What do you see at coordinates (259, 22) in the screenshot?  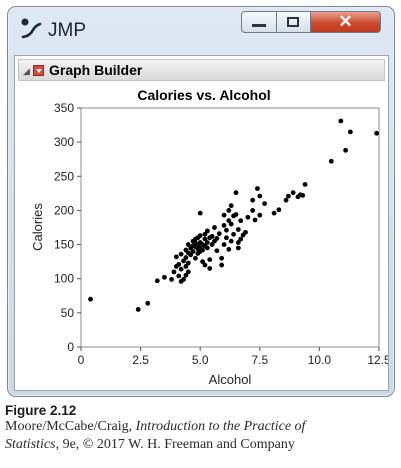 I see `minimize-button` at bounding box center [259, 22].